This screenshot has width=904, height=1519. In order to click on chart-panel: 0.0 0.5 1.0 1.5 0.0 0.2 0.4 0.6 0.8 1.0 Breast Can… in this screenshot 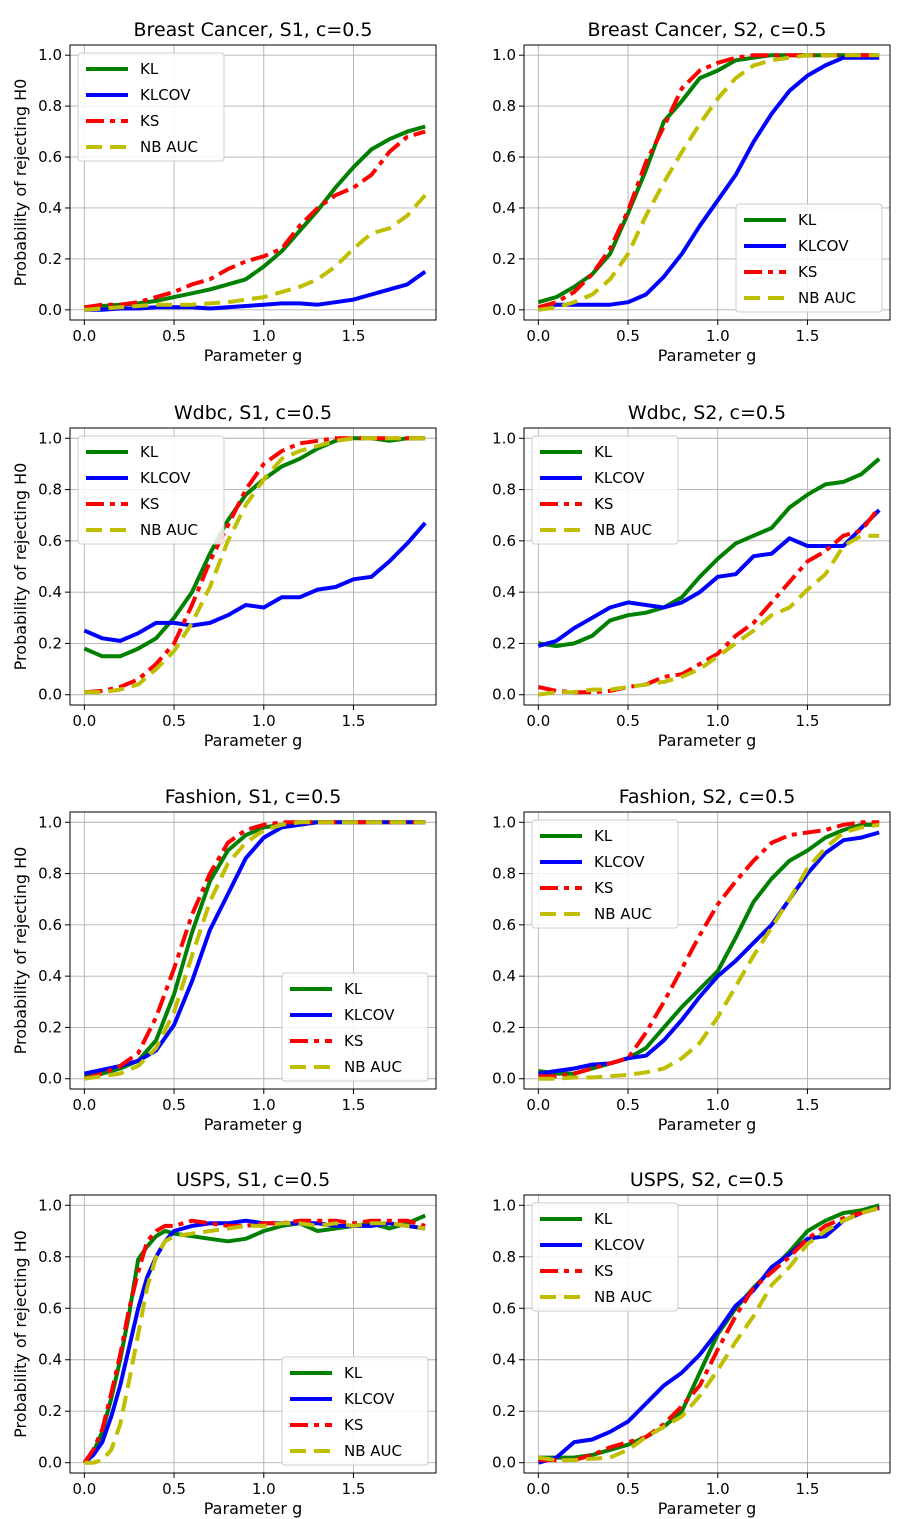, I will do `click(691, 192)`.